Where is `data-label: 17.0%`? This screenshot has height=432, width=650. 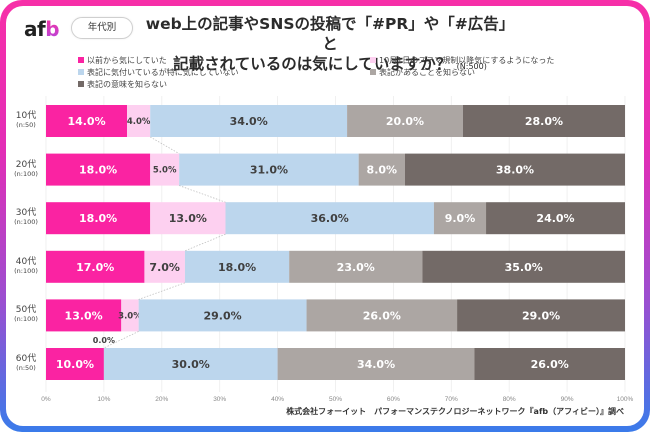
data-label: 17.0% is located at coordinates (95, 267).